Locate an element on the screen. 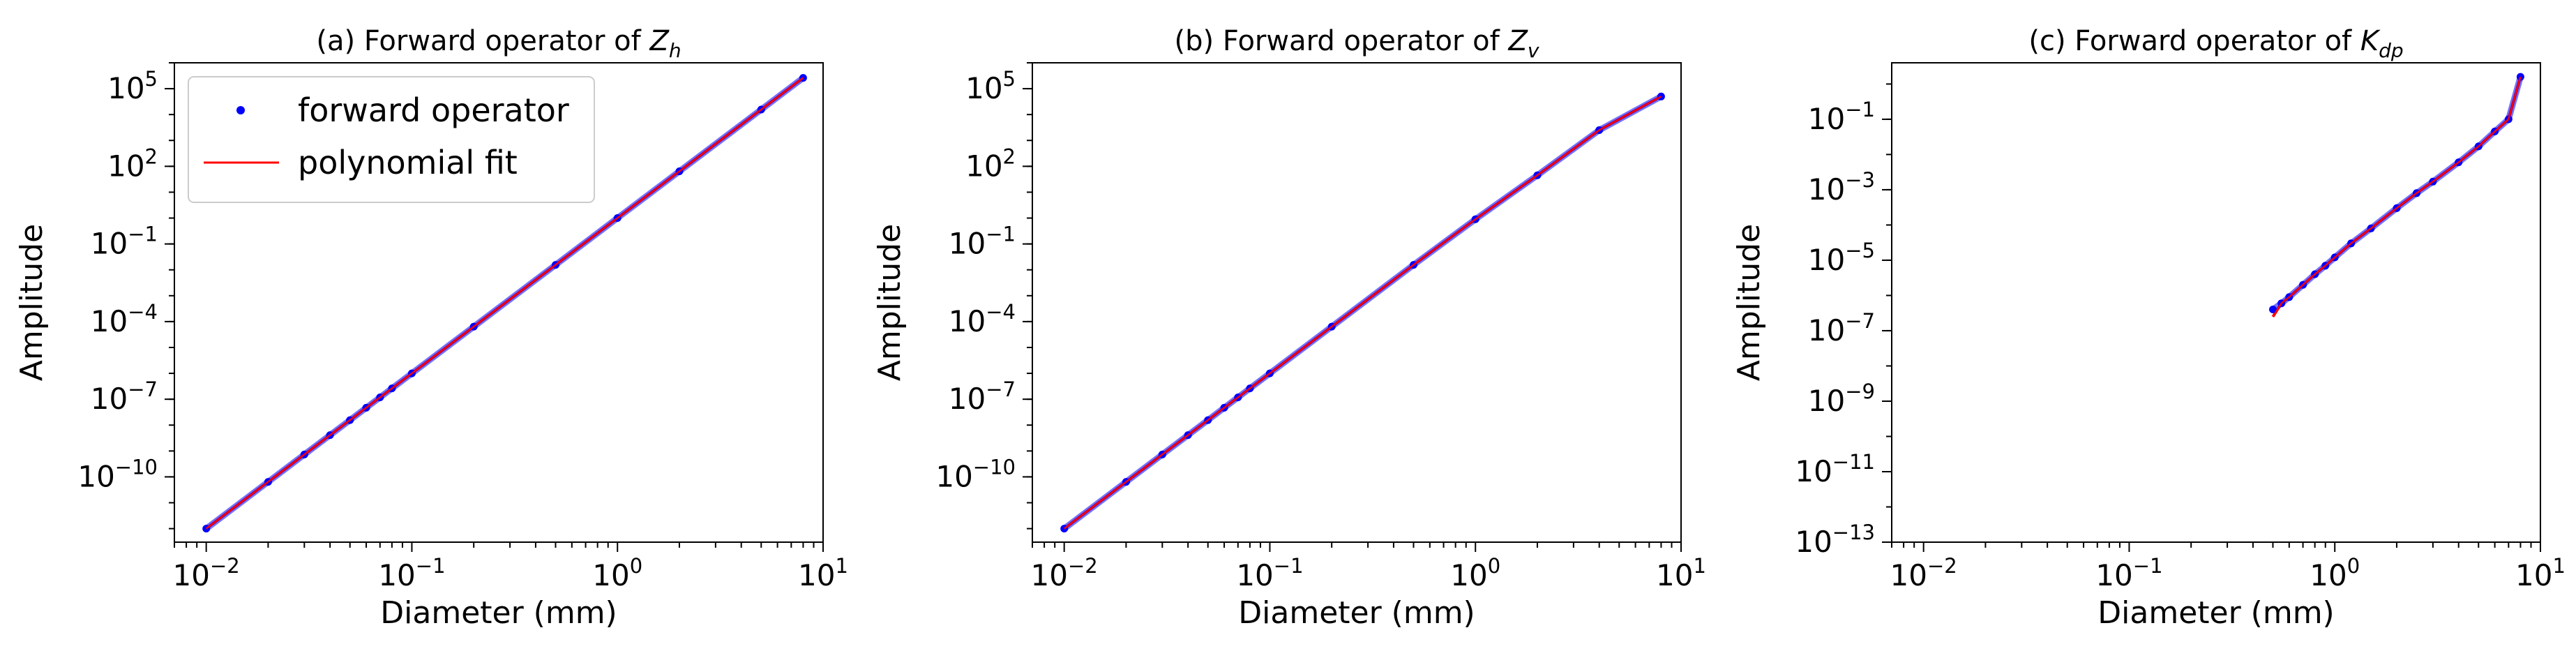 The height and width of the screenshot is (651, 2576). legend-label: polynomial fit is located at coordinates (408, 162).